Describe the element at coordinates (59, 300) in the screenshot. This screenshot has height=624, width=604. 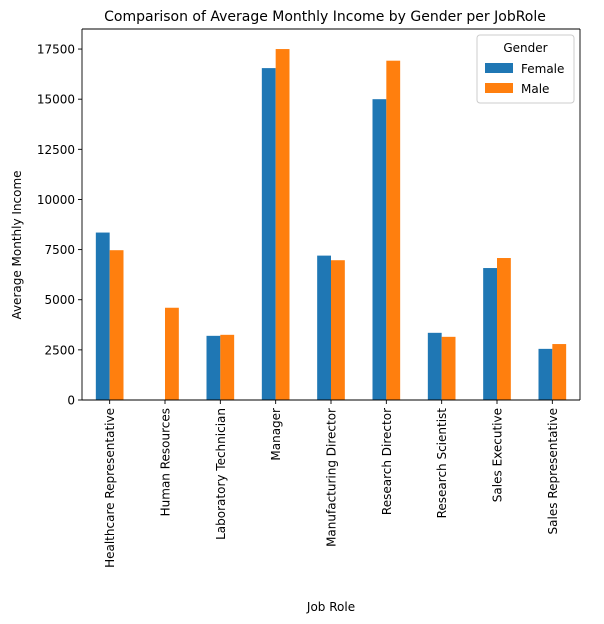
I see `y-tick-label: 5000` at that location.